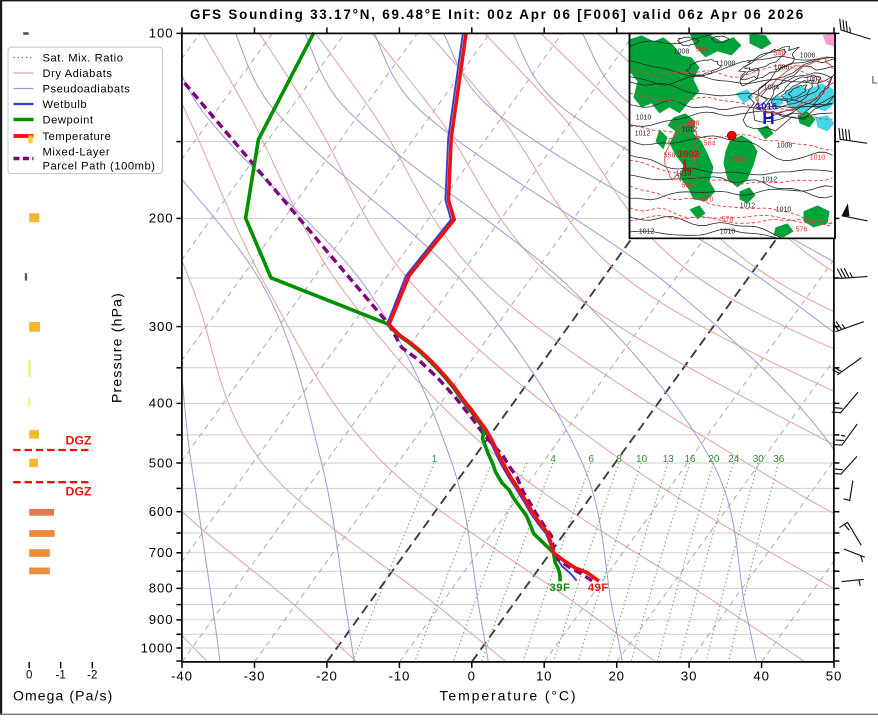 The height and width of the screenshot is (720, 878). What do you see at coordinates (117, 347) in the screenshot?
I see `svg-text: Pressure (hPa)` at bounding box center [117, 347].